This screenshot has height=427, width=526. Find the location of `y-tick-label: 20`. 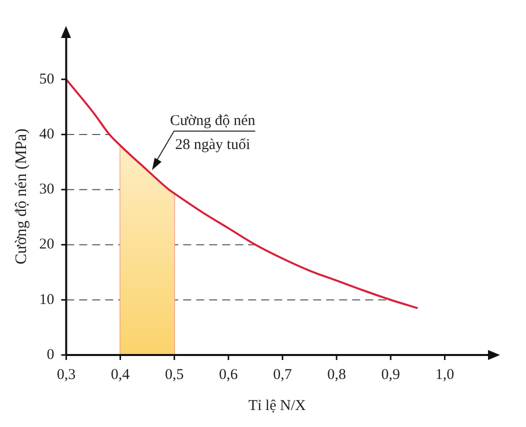

y-tick-label: 20 is located at coordinates (46, 244).